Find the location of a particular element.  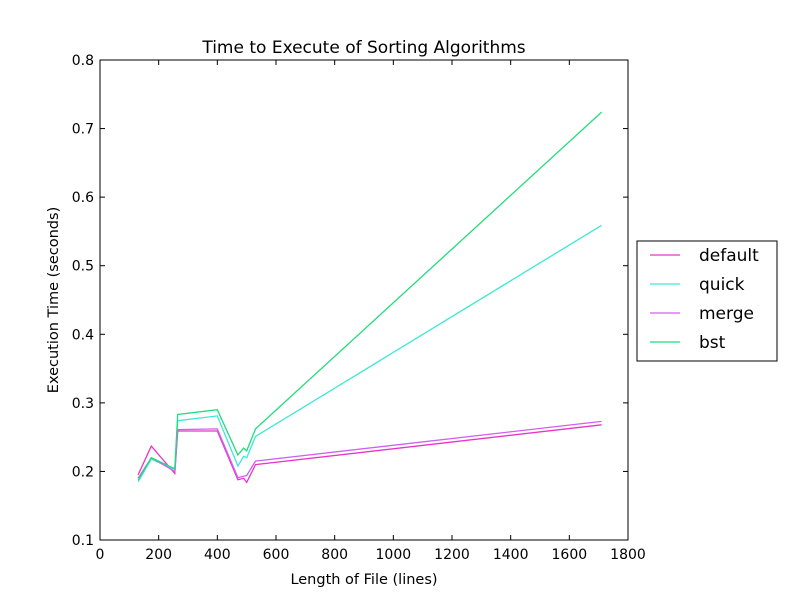

y-tick-label: 0.6 is located at coordinates (83, 198).